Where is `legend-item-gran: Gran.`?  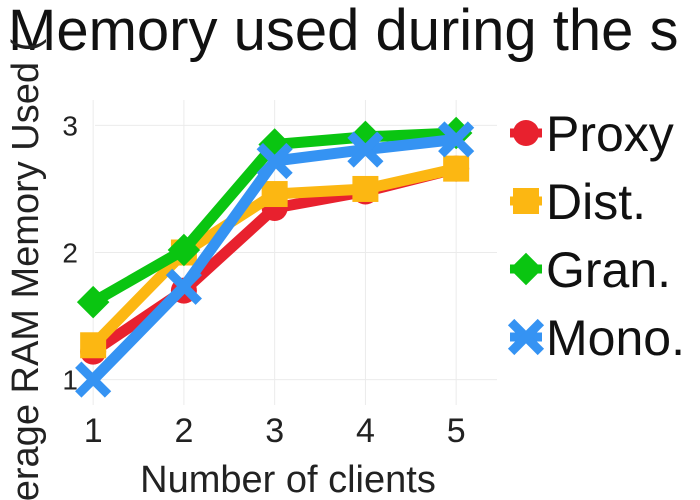
legend-item-gran: Gran. is located at coordinates (590, 270).